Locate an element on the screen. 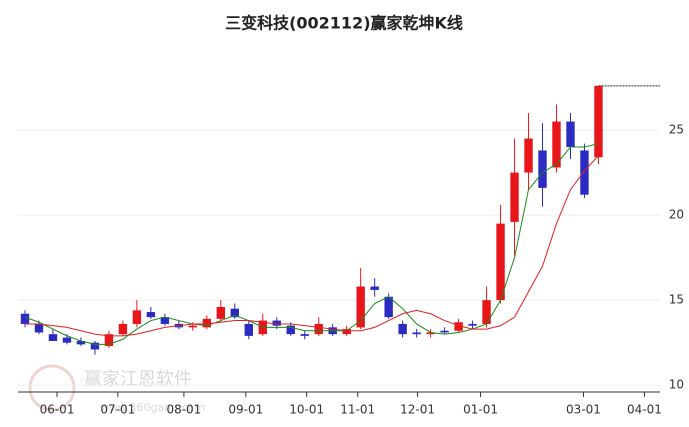 Image resolution: width=689 pixels, height=427 pixels. x-tick-label: 08-01 is located at coordinates (183, 410).